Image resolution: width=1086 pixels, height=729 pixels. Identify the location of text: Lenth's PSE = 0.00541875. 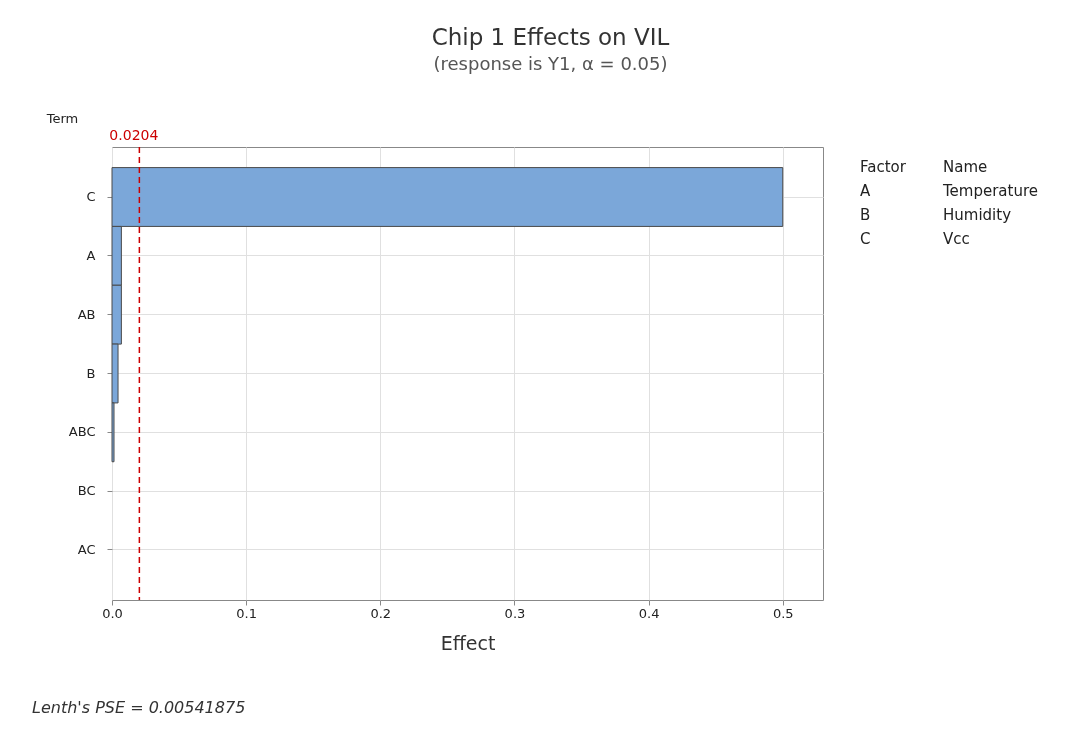
(139, 707).